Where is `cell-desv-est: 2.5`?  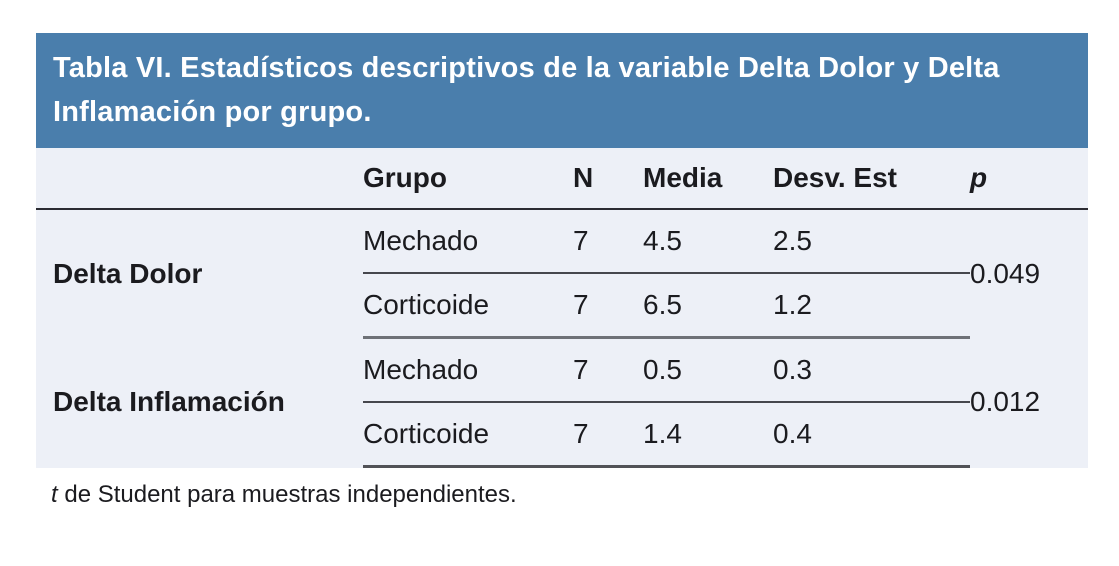 cell-desv-est: 2.5 is located at coordinates (871, 241).